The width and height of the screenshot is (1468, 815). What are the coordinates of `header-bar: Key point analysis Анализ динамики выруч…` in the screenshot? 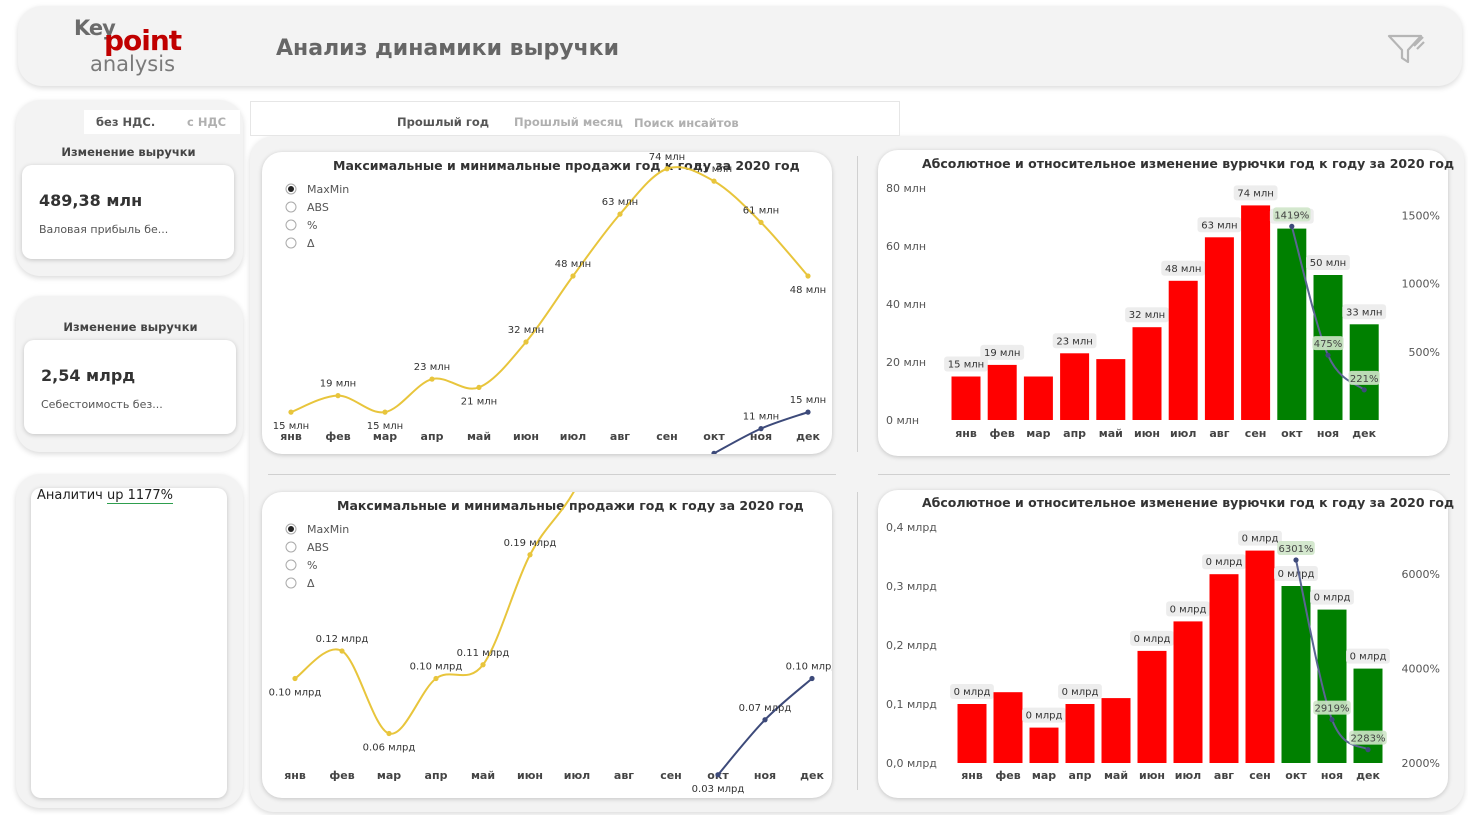 It's located at (740, 46).